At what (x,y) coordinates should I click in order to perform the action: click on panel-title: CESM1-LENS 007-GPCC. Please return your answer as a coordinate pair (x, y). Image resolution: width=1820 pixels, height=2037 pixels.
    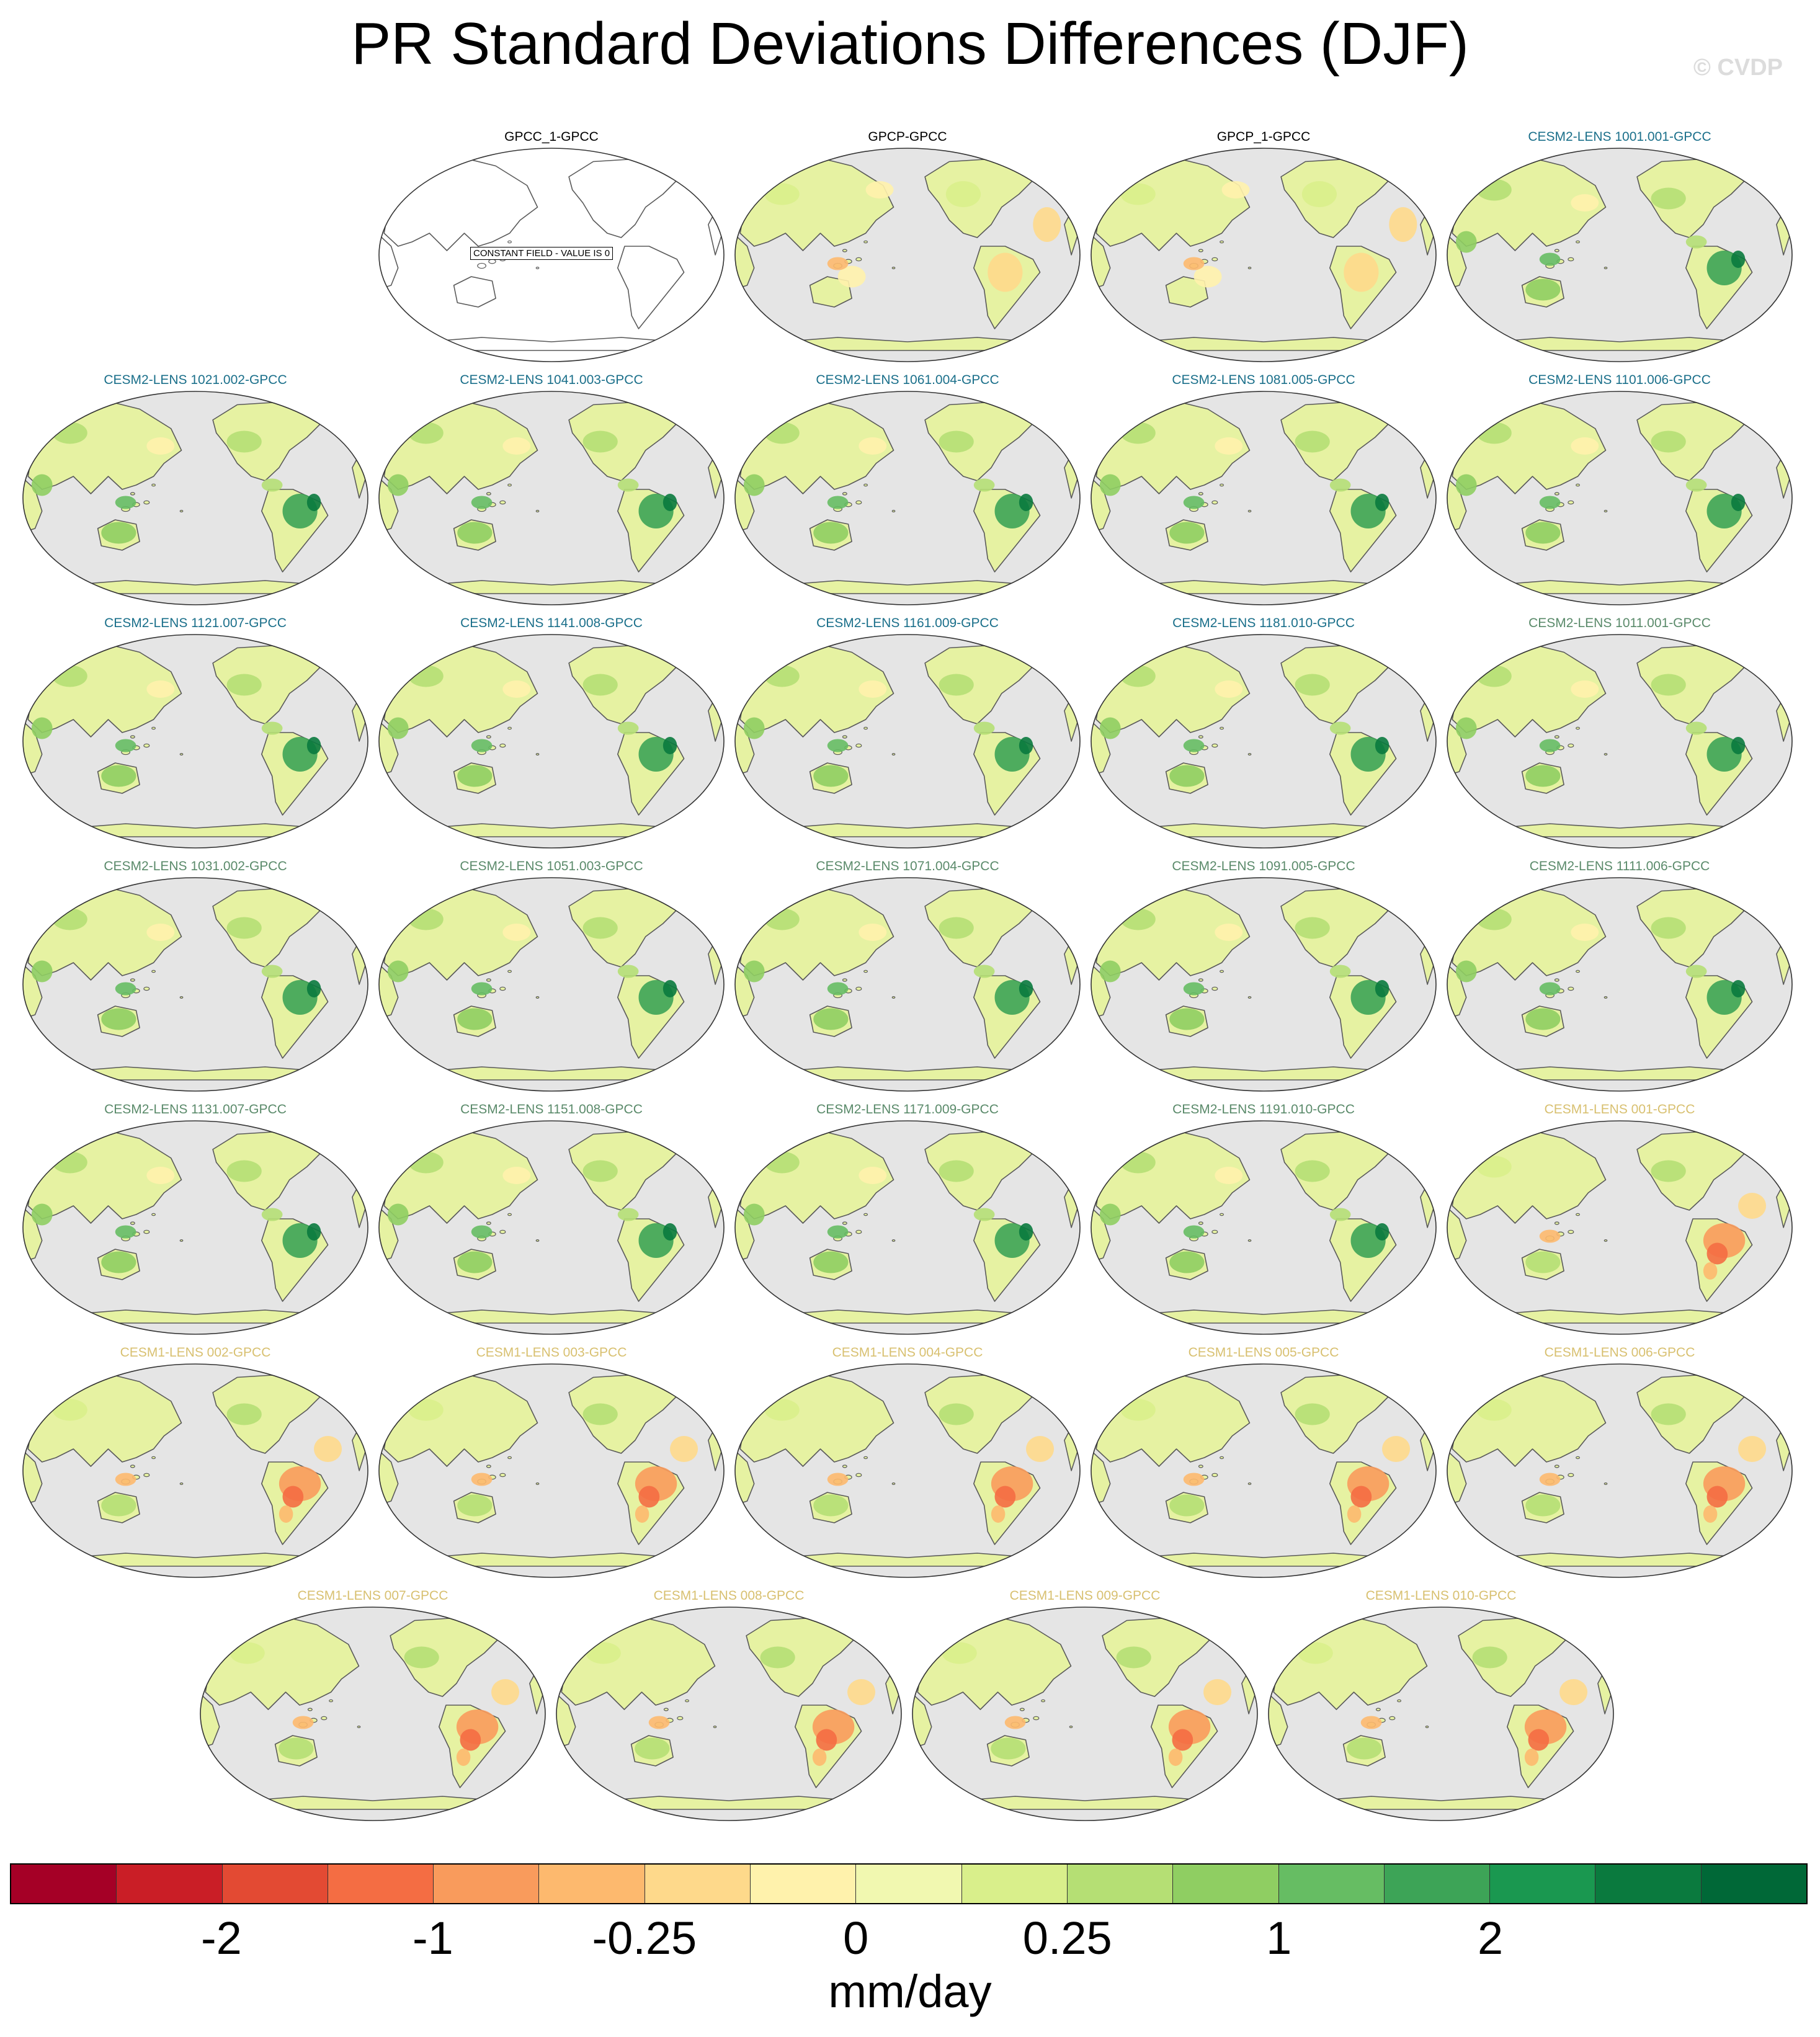
    Looking at the image, I should click on (373, 1596).